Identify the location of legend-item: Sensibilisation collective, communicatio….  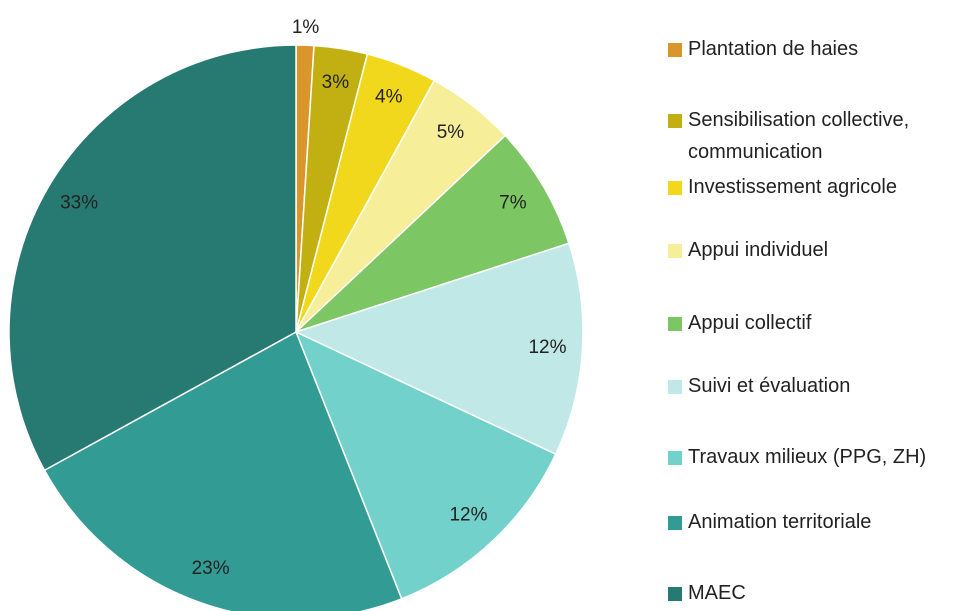
(815, 136).